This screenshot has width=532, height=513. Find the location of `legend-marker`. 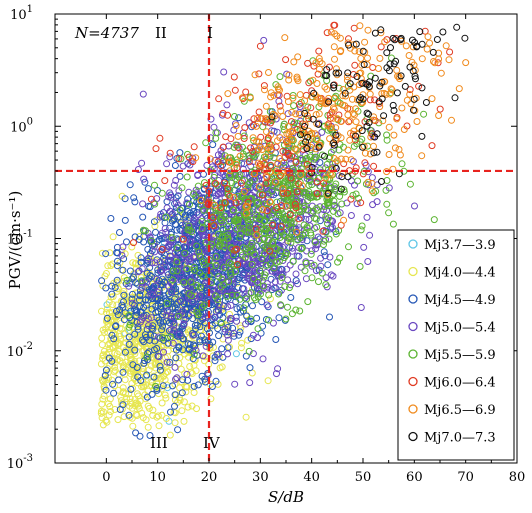

legend-marker is located at coordinates (413, 271).